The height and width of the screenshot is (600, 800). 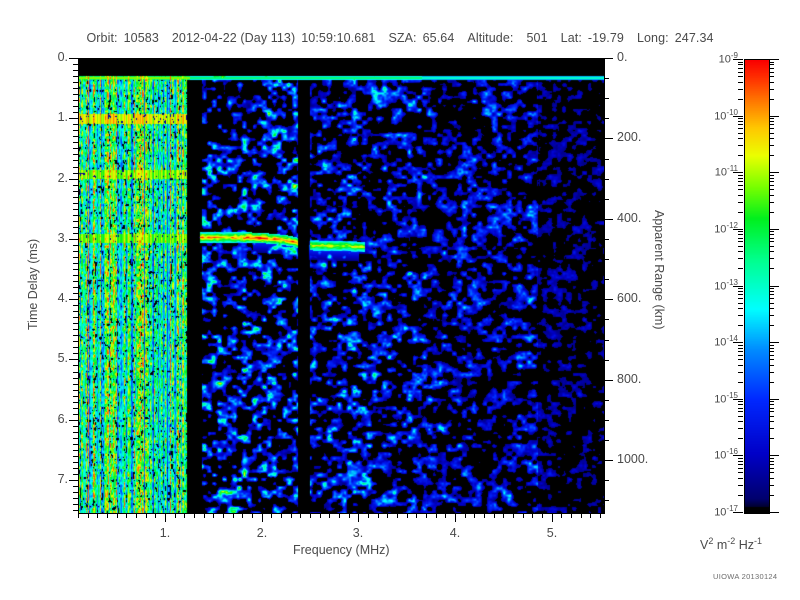 I want to click on x-axis-major-tick, so click(x=455, y=517).